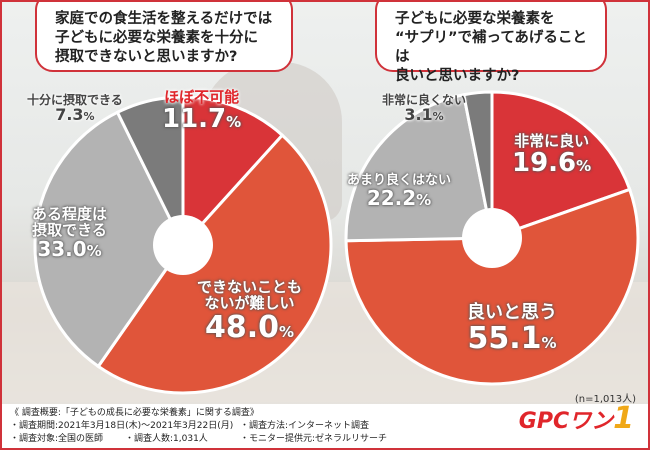 Image resolution: width=650 pixels, height=450 pixels. I want to click on label-l1: できないことも ないが難しい 48.0%, so click(250, 311).